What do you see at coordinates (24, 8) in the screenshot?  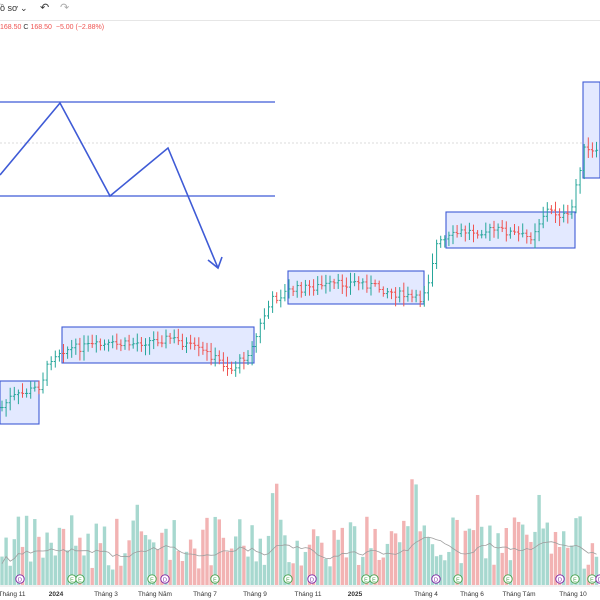 I see `chevron-down-icon: ⌄` at bounding box center [24, 8].